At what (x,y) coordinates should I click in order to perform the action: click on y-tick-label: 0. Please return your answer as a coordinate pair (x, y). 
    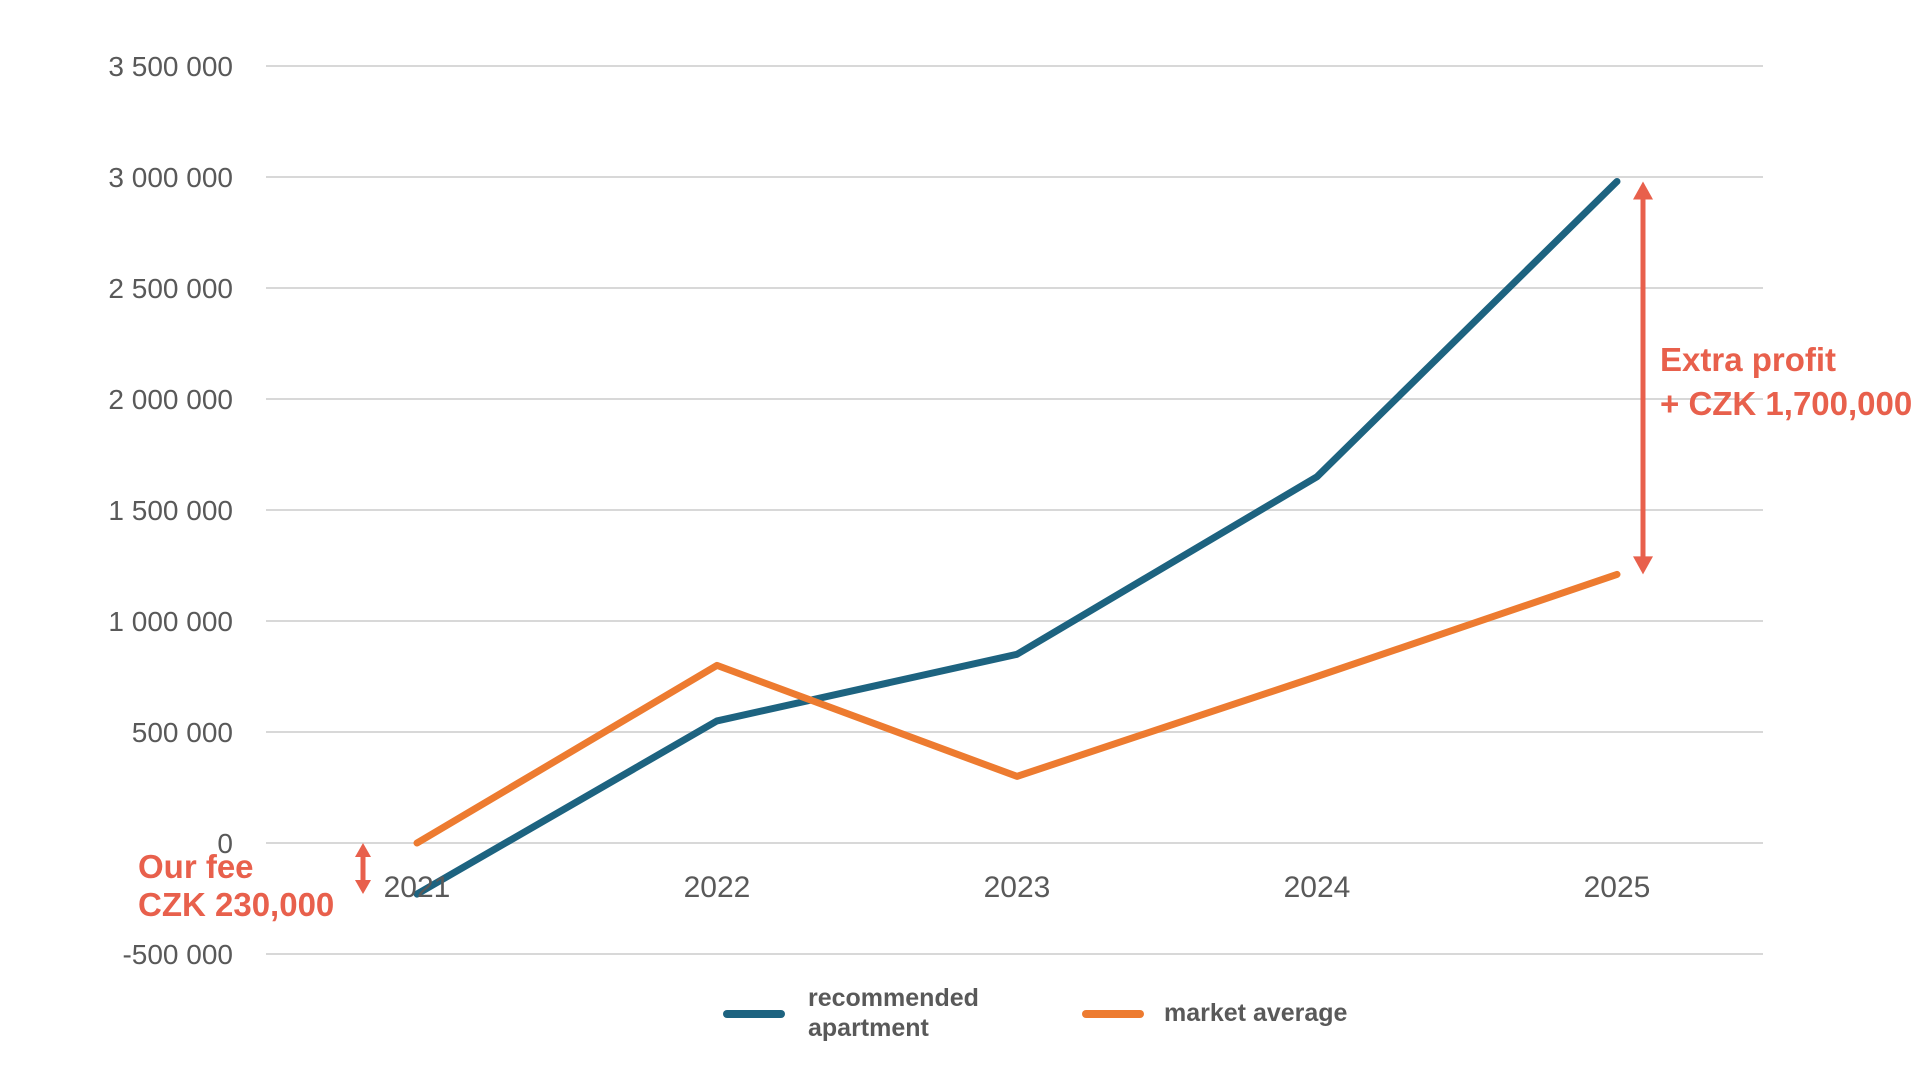
    Looking at the image, I should click on (225, 843).